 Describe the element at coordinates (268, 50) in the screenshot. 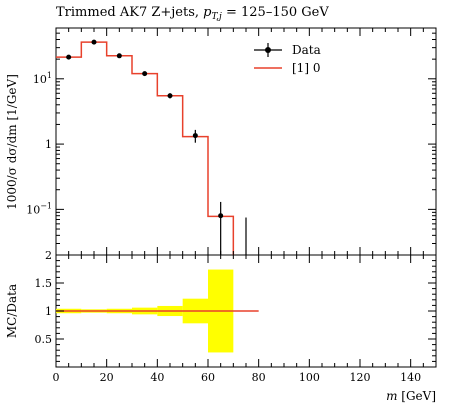

I see `legend-data-marker` at that location.